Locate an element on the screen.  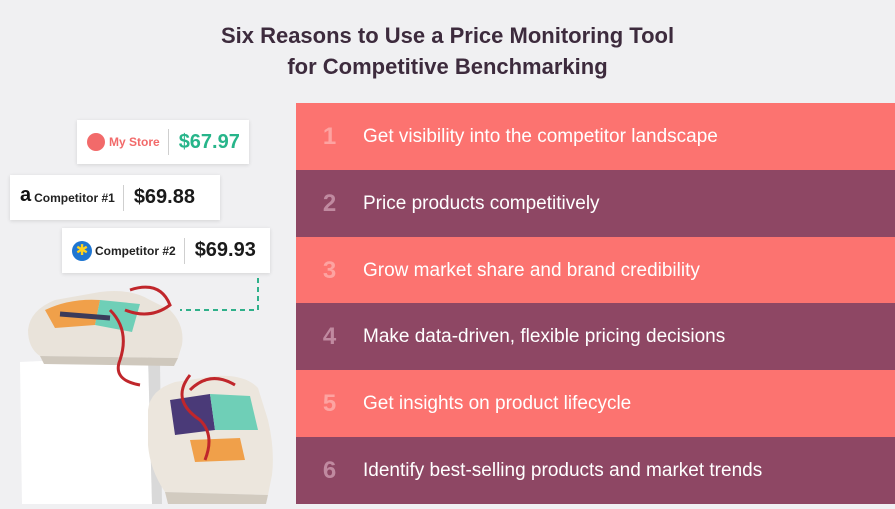
title-line-2: for Competitive Benchmarking is located at coordinates (447, 66).